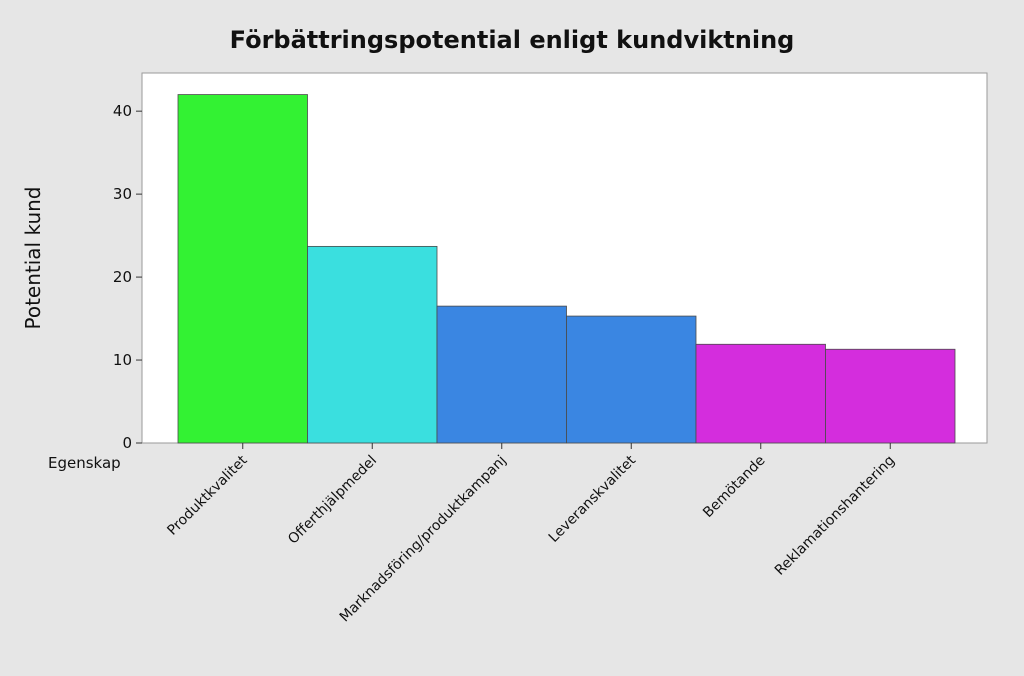 The width and height of the screenshot is (1024, 676). Describe the element at coordinates (122, 277) in the screenshot. I see `y-tick-label: 20` at that location.